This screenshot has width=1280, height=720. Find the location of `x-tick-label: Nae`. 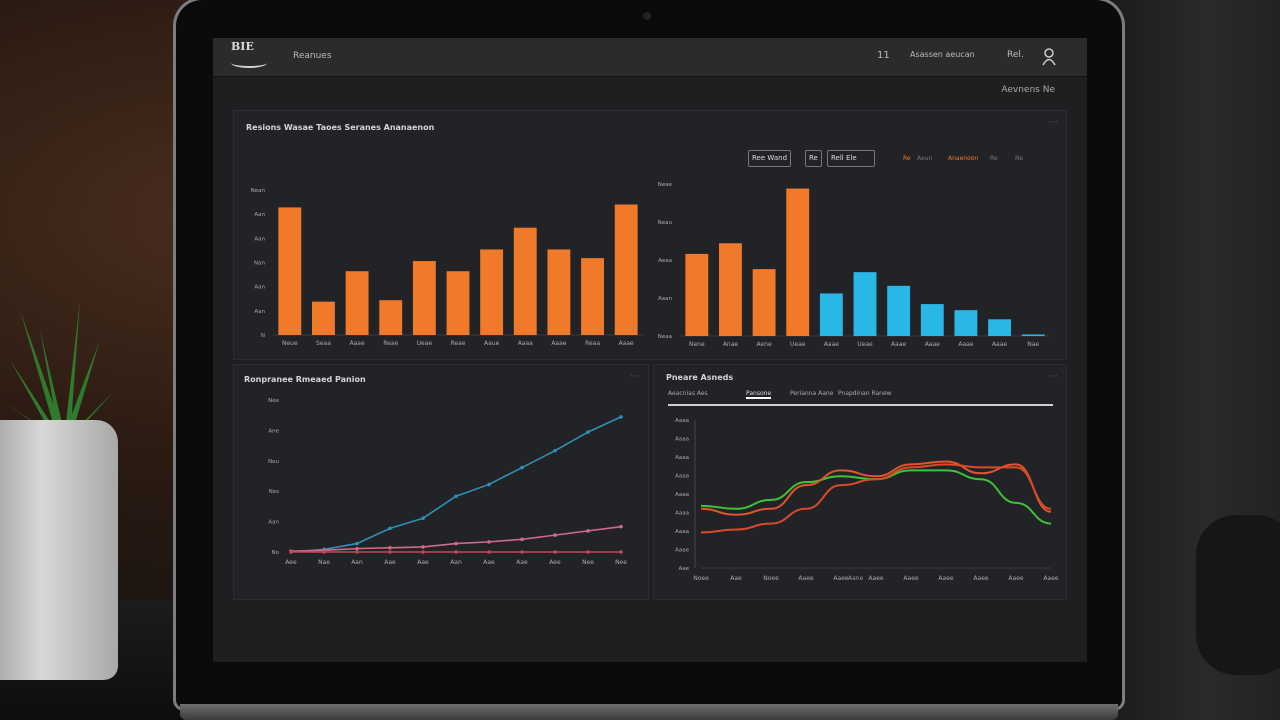

x-tick-label: Nae is located at coordinates (1033, 344).